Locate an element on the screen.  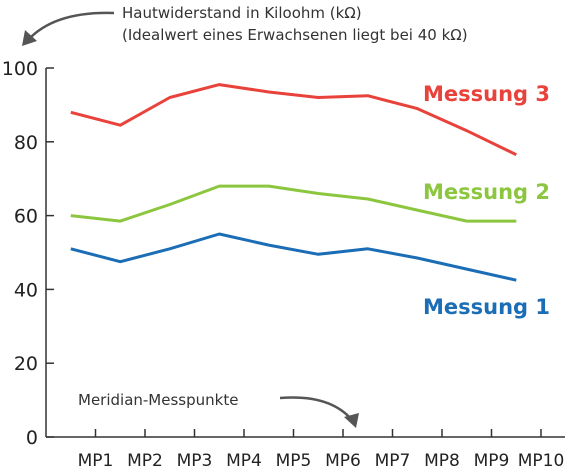
y-tick-label: 0 is located at coordinates (32, 438).